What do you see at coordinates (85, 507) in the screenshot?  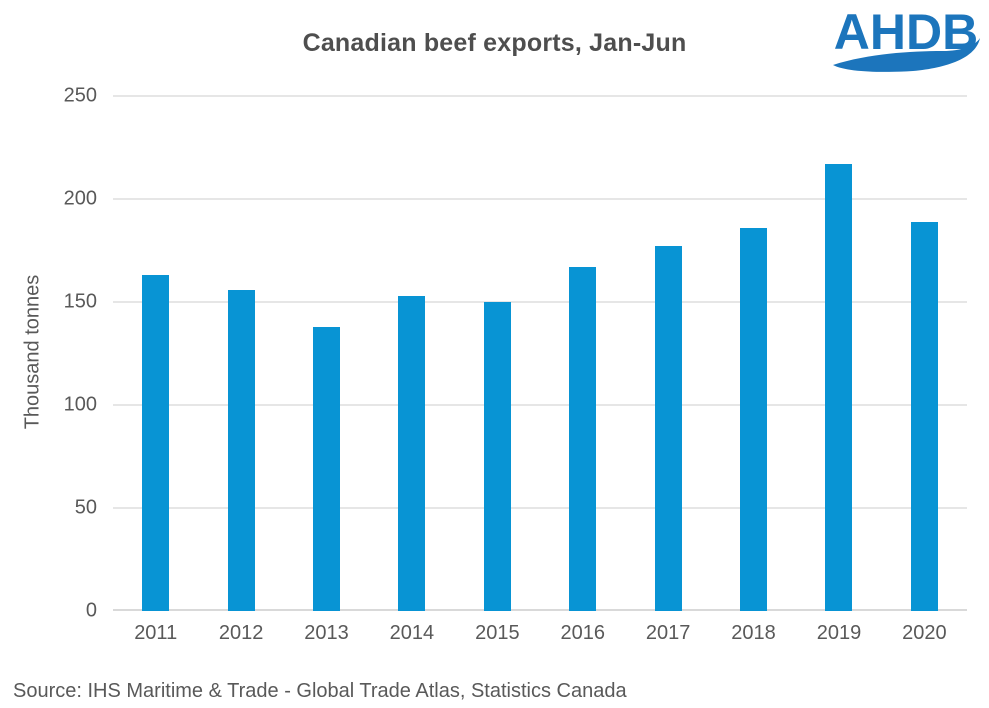 I see `y-tick-label-50: 50` at bounding box center [85, 507].